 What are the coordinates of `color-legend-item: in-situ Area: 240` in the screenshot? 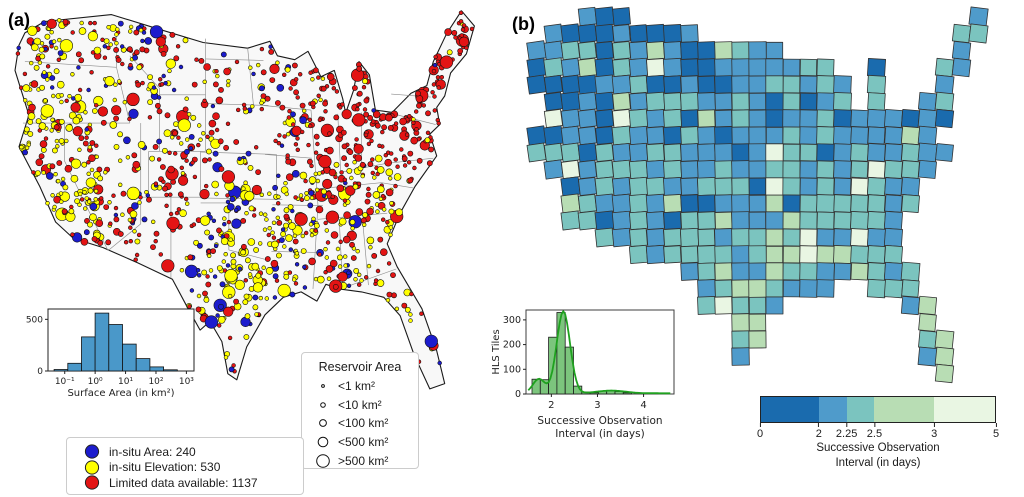 It's located at (185, 452).